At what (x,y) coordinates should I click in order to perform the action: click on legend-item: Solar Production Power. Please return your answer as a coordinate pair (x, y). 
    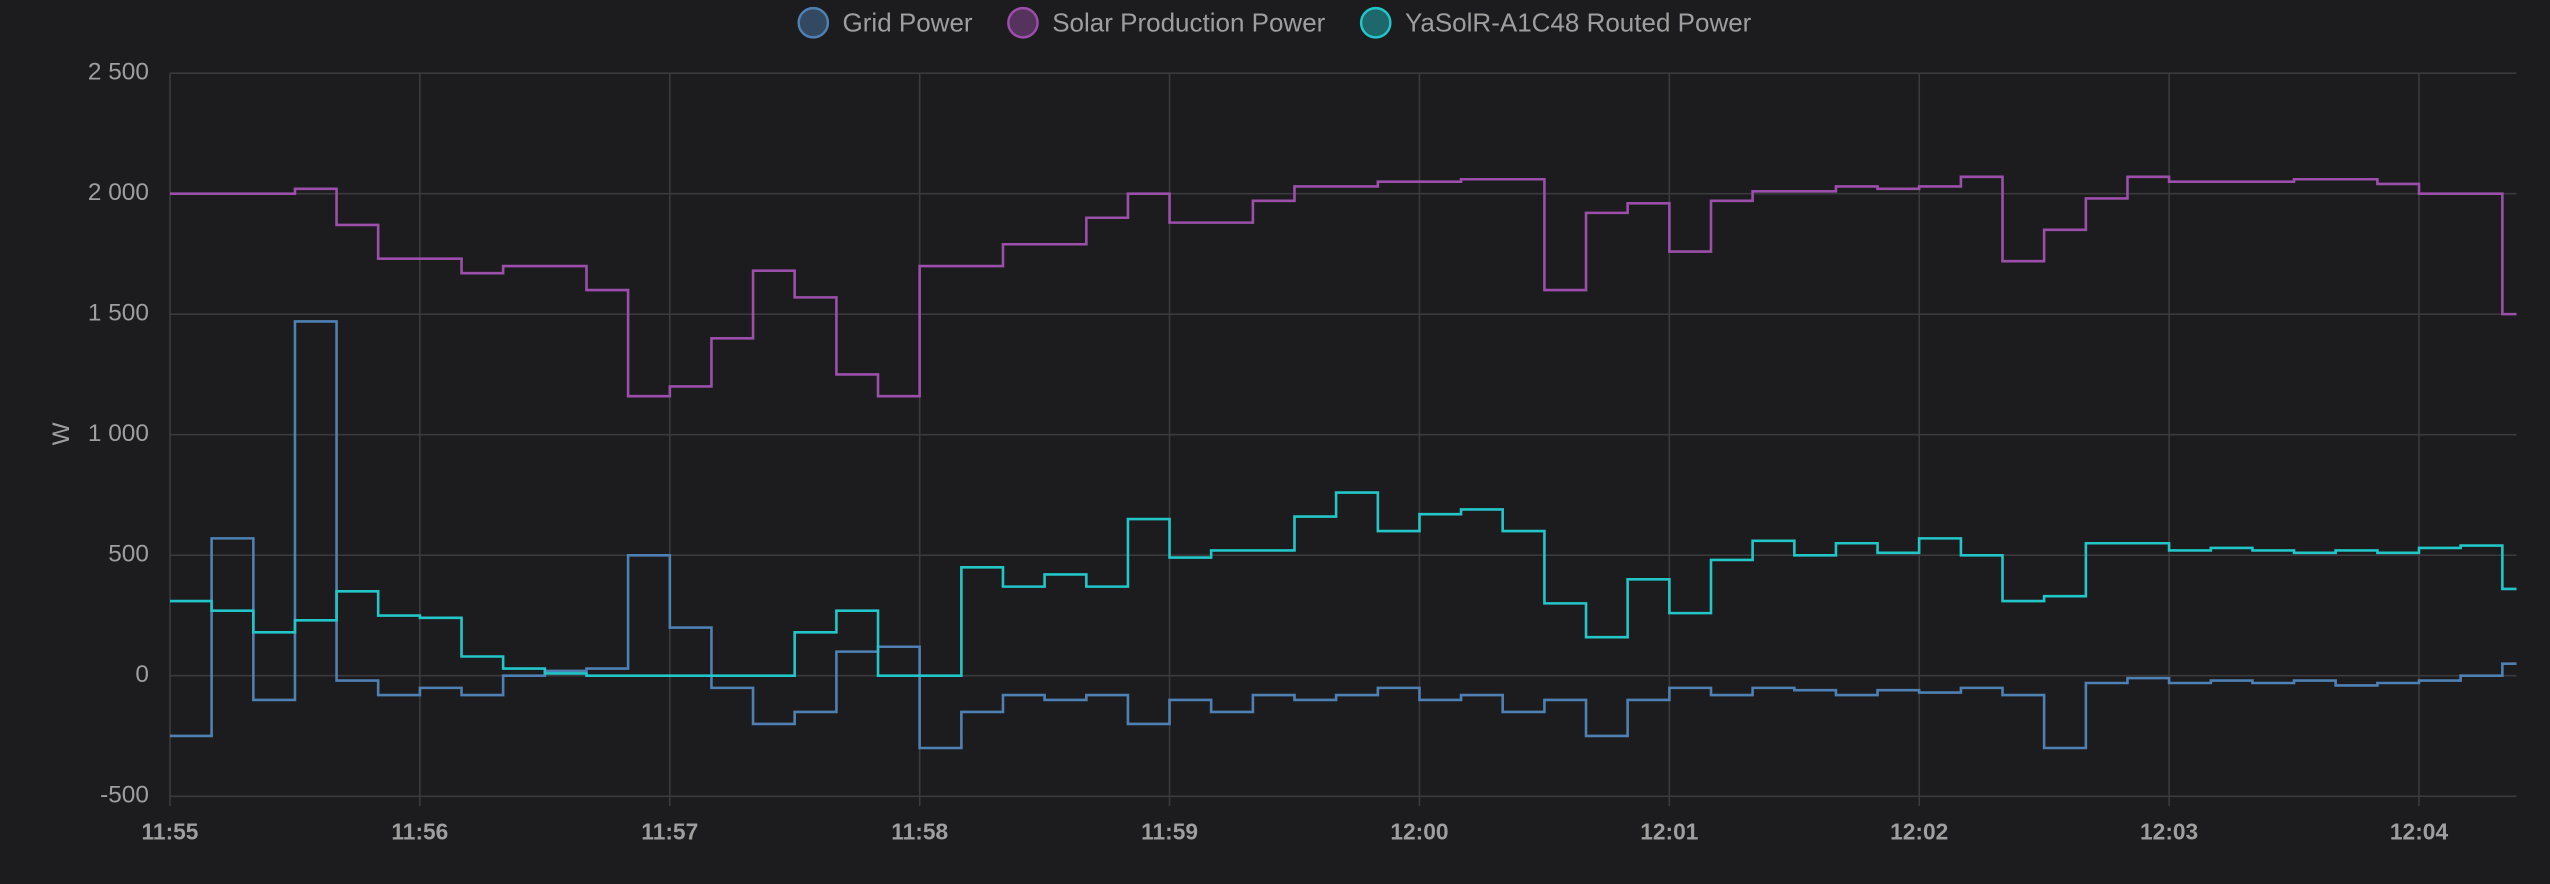
    Looking at the image, I should click on (1166, 22).